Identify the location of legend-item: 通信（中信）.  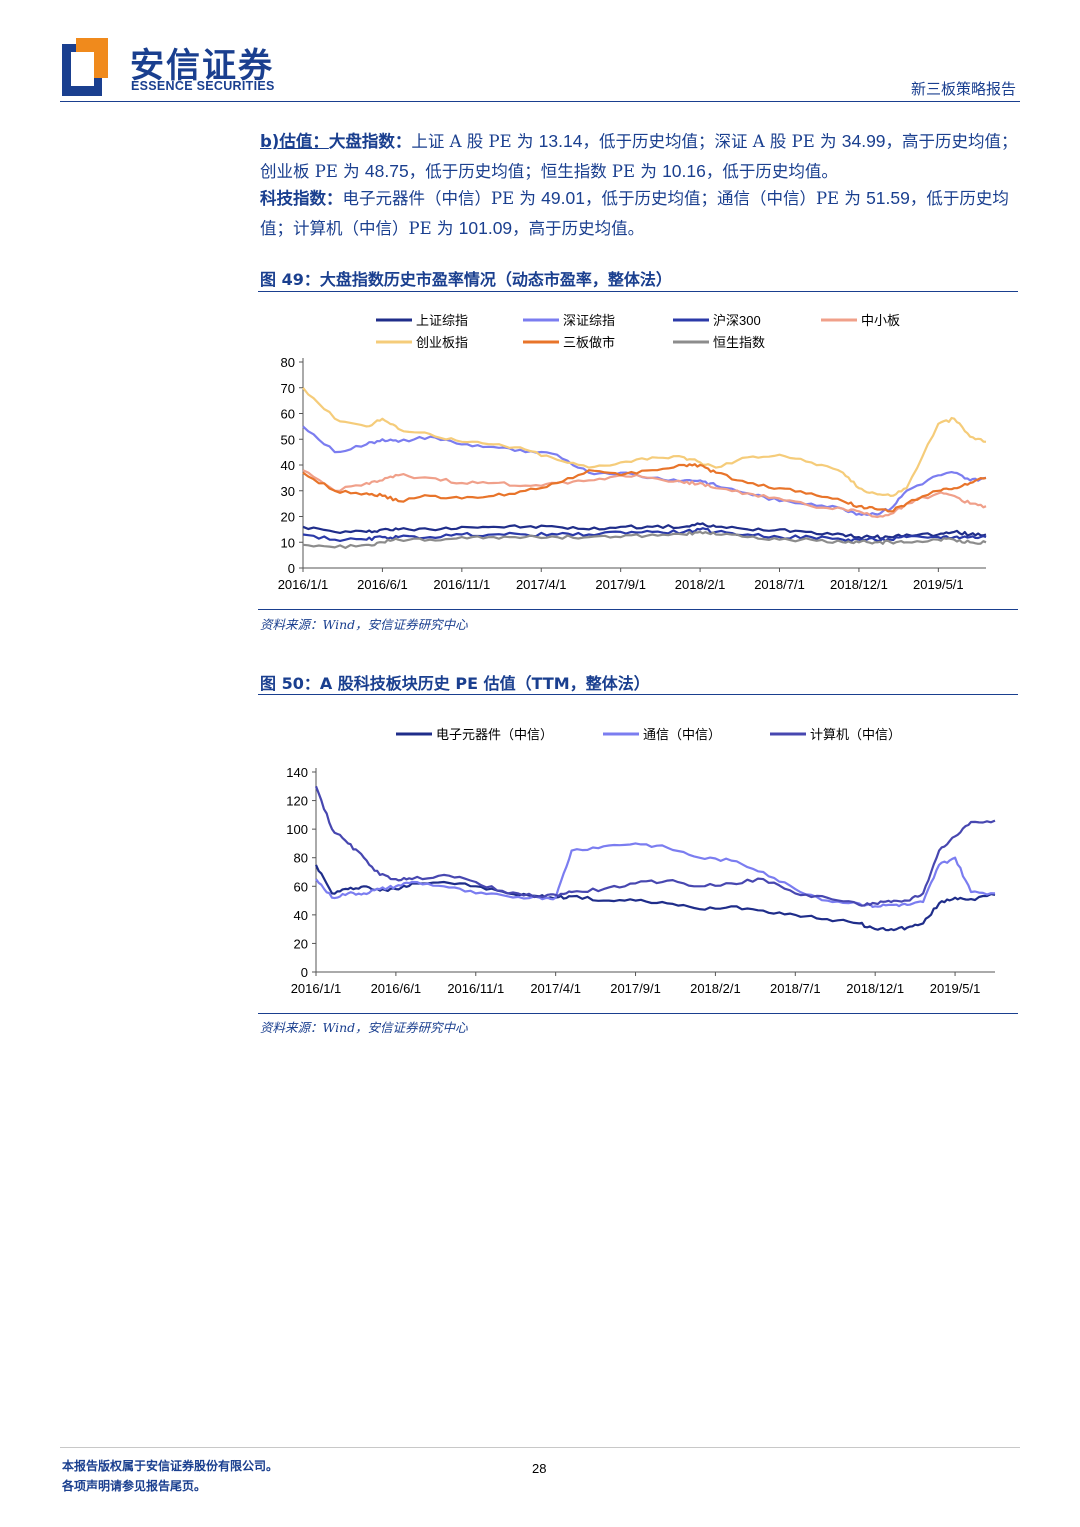
(662, 734).